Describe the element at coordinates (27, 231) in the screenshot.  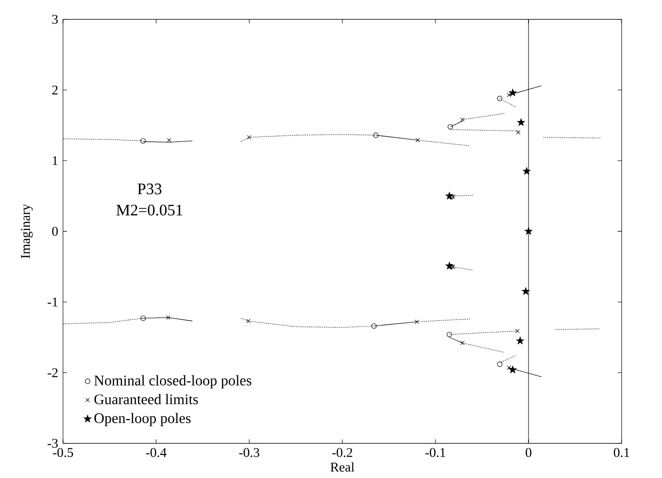
I see `y-axis-title: Imaginary` at that location.